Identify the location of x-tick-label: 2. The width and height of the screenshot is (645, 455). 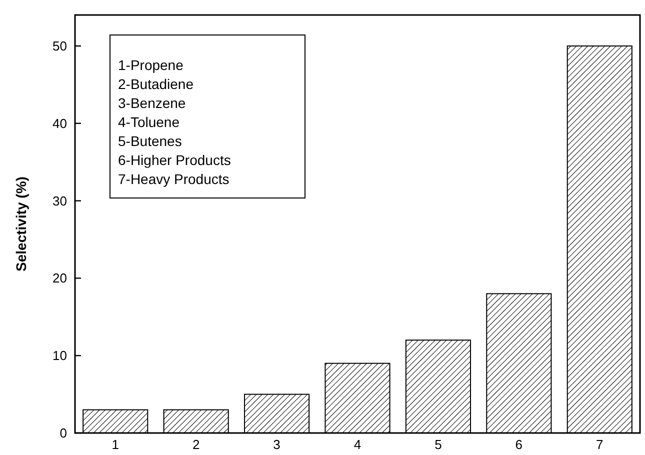
(196, 444).